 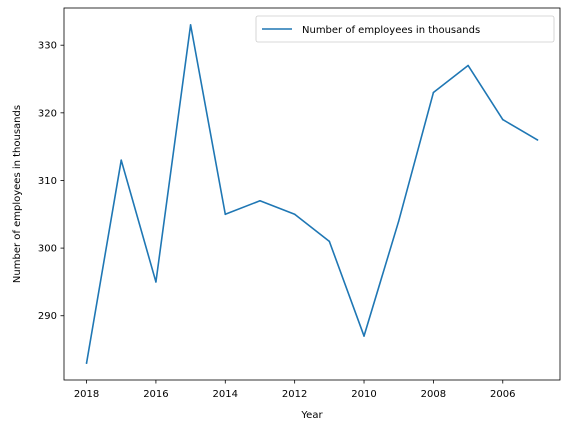 I want to click on legend-box, so click(x=405, y=29).